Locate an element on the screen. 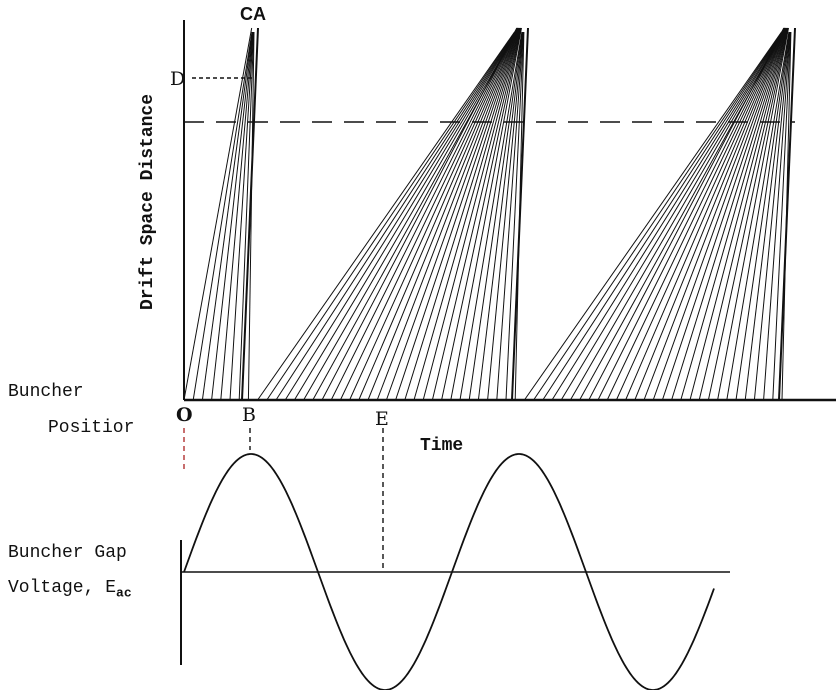 The image size is (836, 690). voltage-label: Voltage, Eac is located at coordinates (70, 589).